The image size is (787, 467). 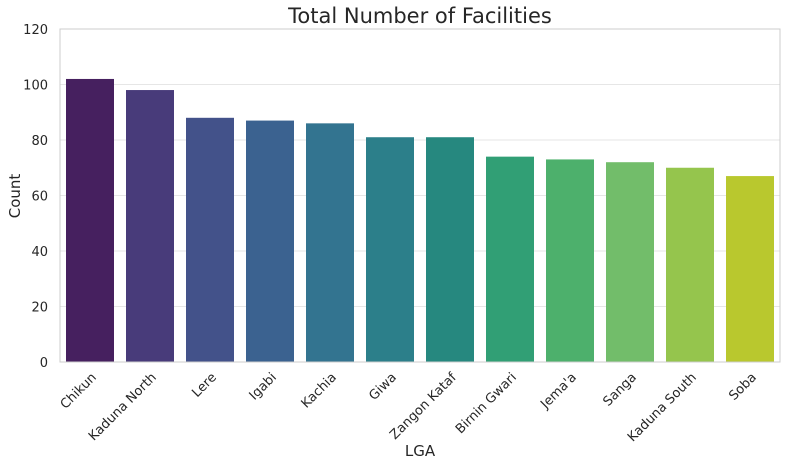 What do you see at coordinates (39, 197) in the screenshot?
I see `y-tick-label: 60` at bounding box center [39, 197].